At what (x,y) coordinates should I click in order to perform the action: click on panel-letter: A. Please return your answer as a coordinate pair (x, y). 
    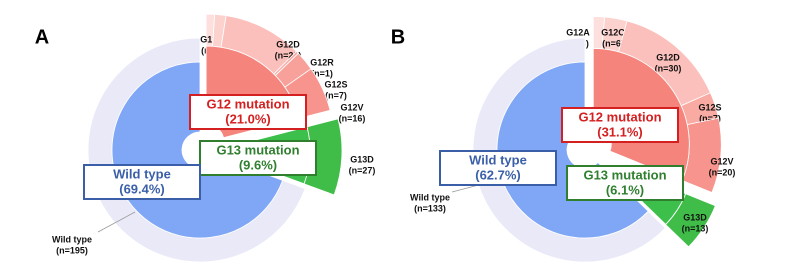
    Looking at the image, I should click on (42, 37).